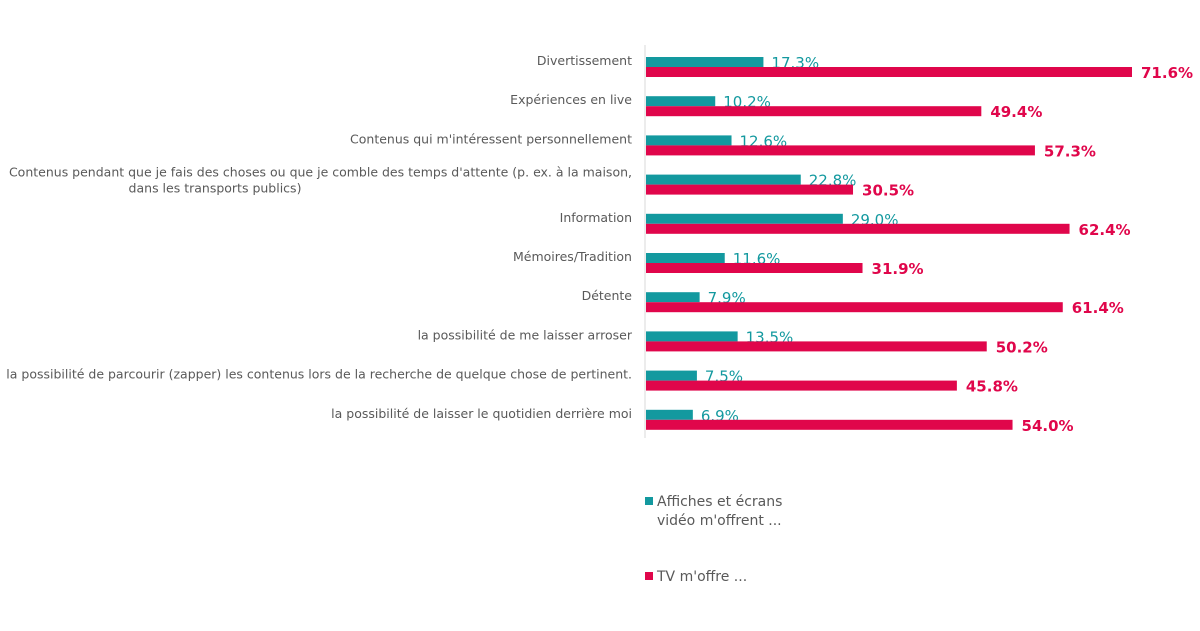  I want to click on category-label: Expériences en live, so click(571, 99).